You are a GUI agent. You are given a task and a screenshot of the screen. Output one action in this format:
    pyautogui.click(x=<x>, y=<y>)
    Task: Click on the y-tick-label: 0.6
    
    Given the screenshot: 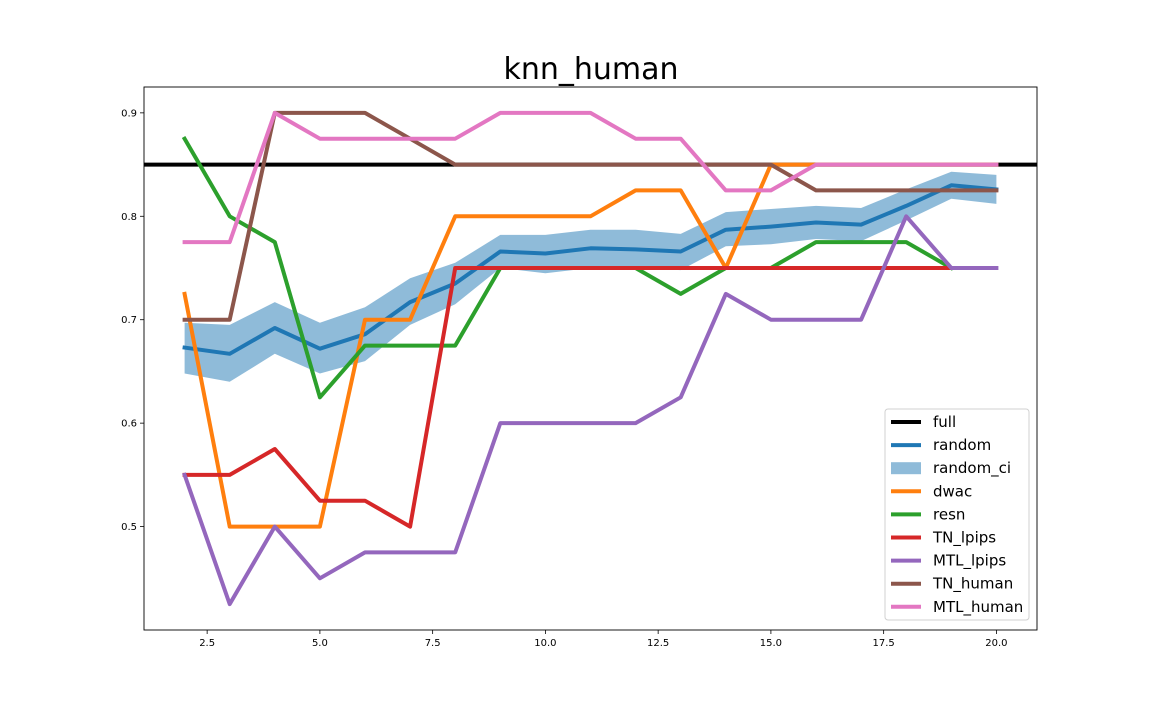 What is the action you would take?
    pyautogui.click(x=129, y=424)
    